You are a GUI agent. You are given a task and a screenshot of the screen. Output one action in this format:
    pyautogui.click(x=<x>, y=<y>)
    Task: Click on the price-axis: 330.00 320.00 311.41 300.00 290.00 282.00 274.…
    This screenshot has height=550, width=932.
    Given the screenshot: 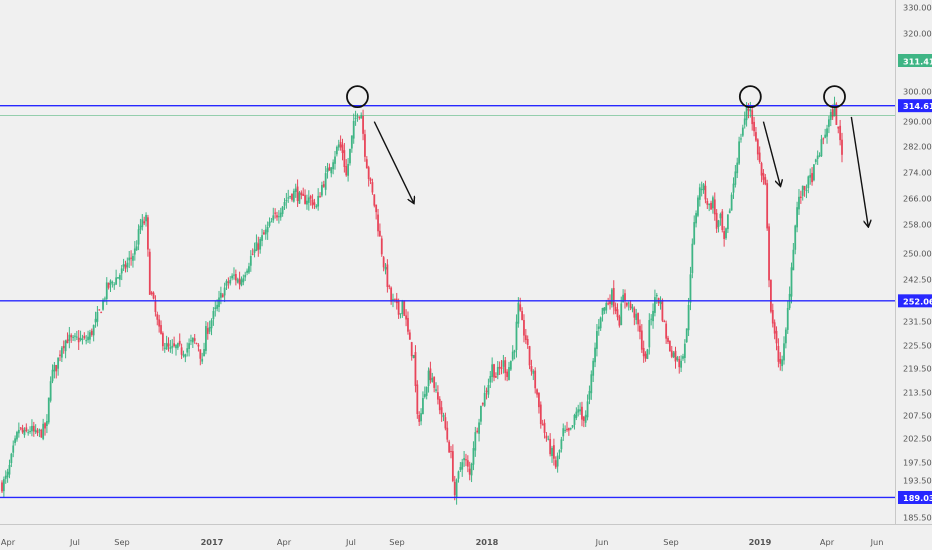 What is the action you would take?
    pyautogui.click(x=915, y=263)
    